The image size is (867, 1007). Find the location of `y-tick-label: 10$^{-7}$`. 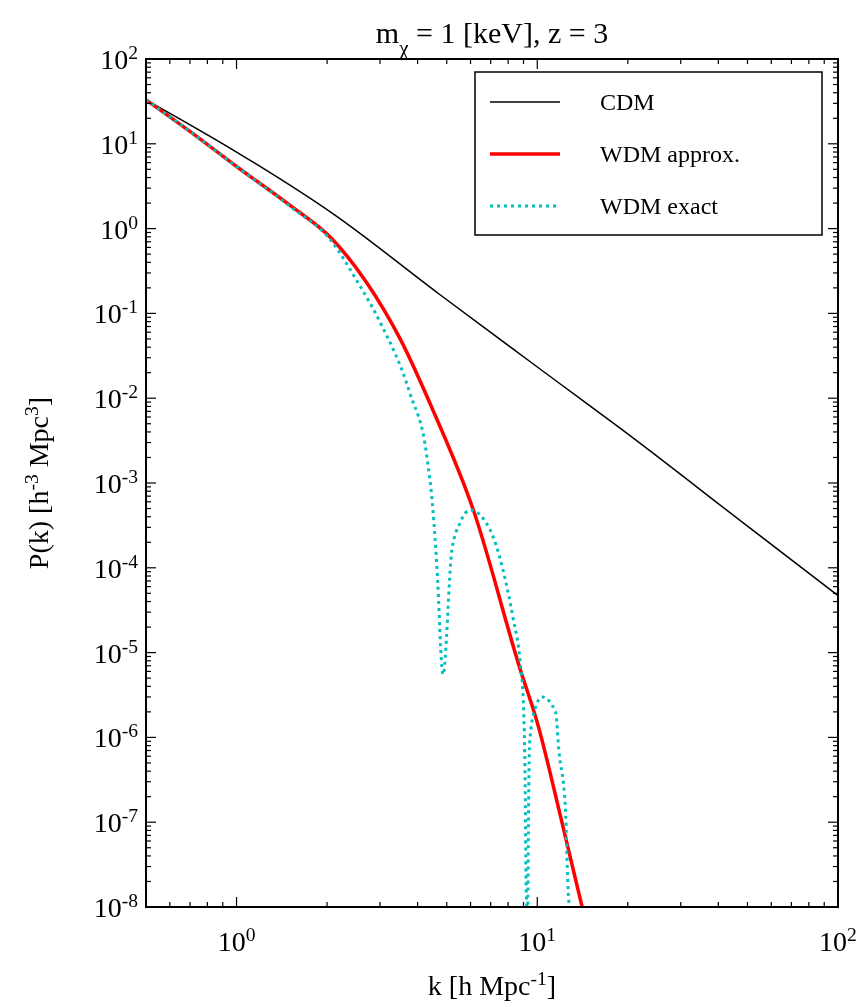

y-tick-label: 10$^{-7}$ is located at coordinates (116, 821).